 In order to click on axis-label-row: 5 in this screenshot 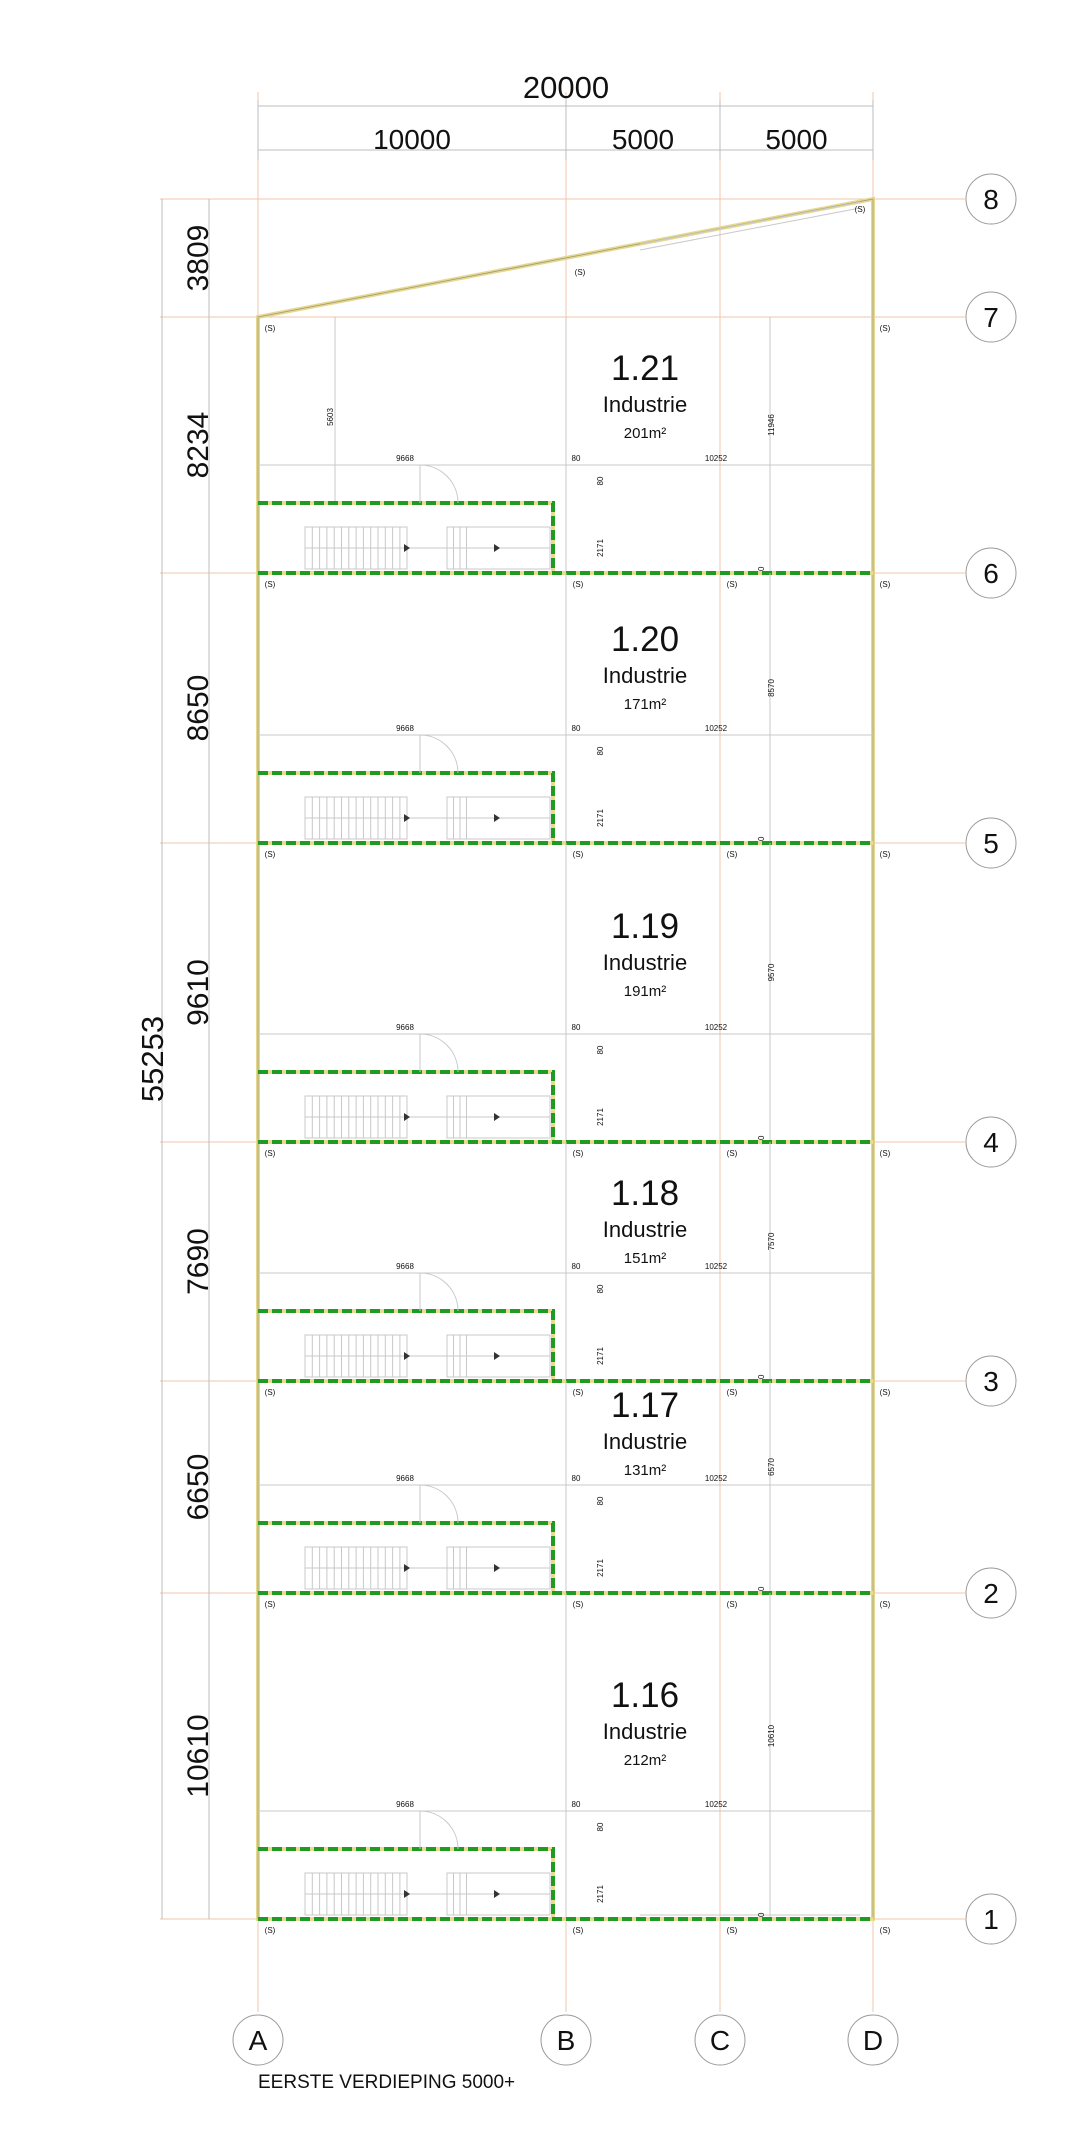, I will do `click(991, 843)`.